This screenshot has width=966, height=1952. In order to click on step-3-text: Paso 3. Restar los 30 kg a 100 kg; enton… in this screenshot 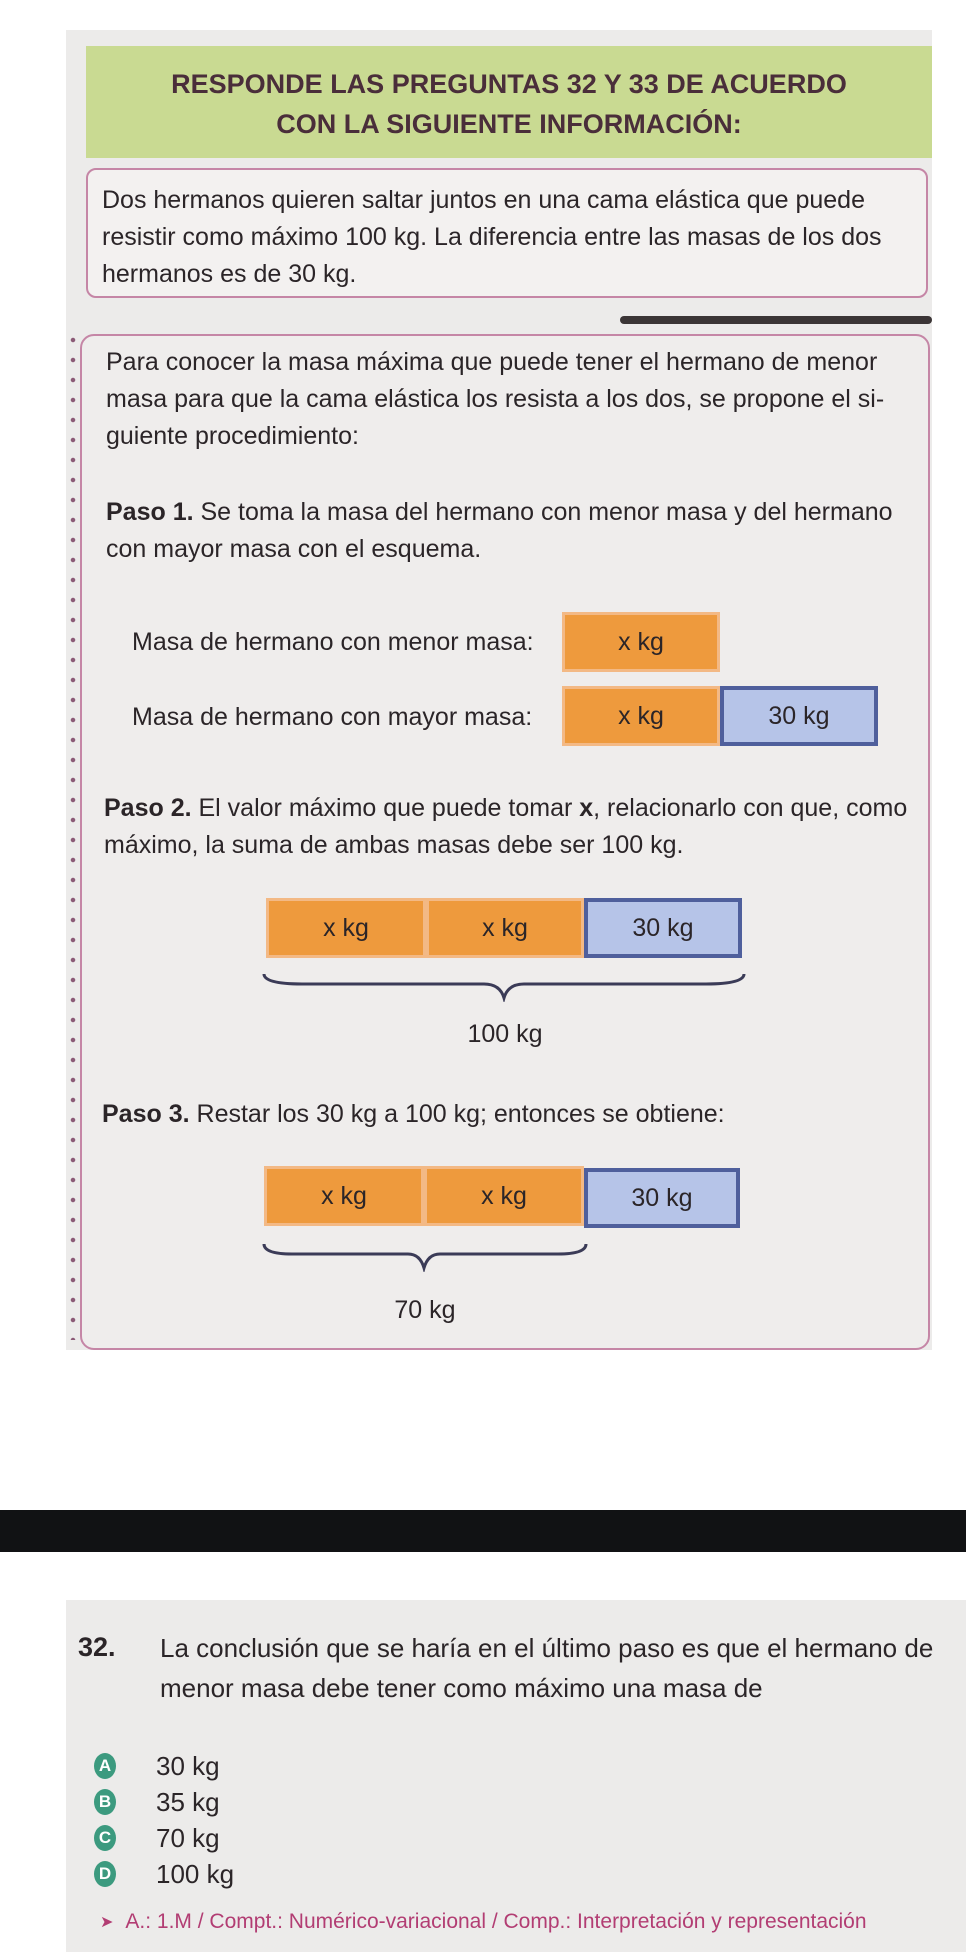, I will do `click(512, 1114)`.